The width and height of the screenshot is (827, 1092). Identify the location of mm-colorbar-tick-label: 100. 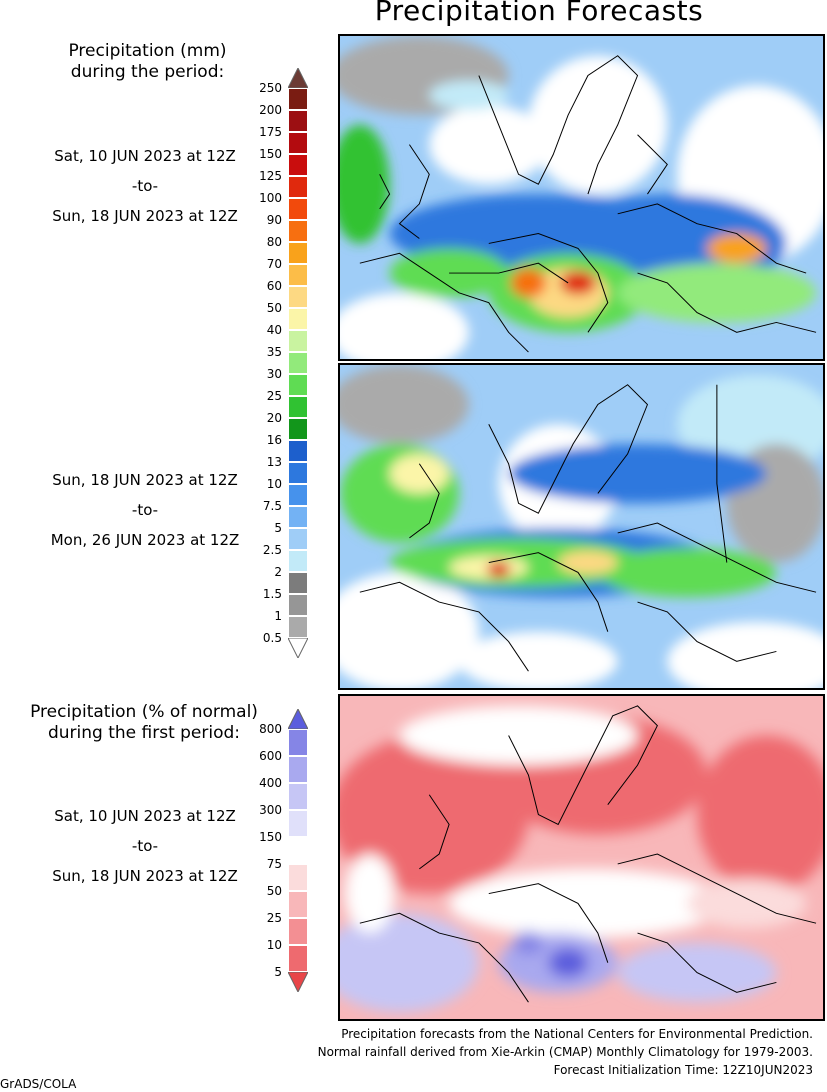
(270, 198).